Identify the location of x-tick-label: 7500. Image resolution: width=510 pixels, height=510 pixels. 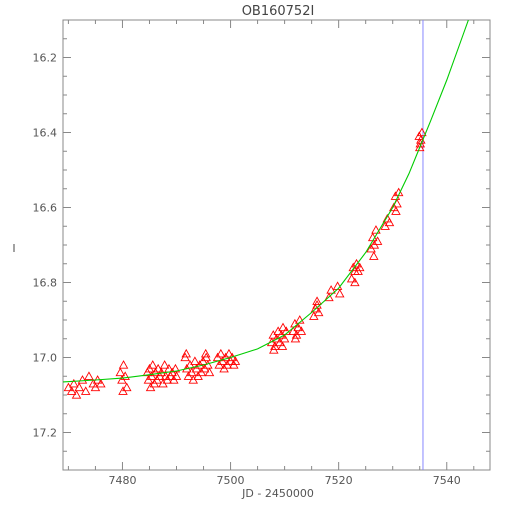
(231, 480).